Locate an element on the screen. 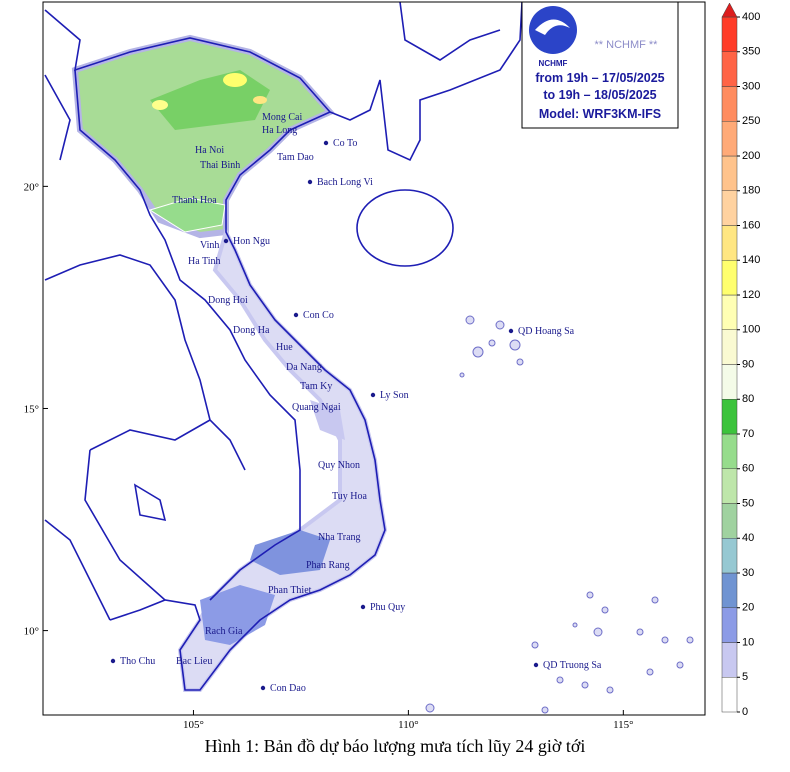 The height and width of the screenshot is (772, 790). colorbar-label: 120 is located at coordinates (751, 295).